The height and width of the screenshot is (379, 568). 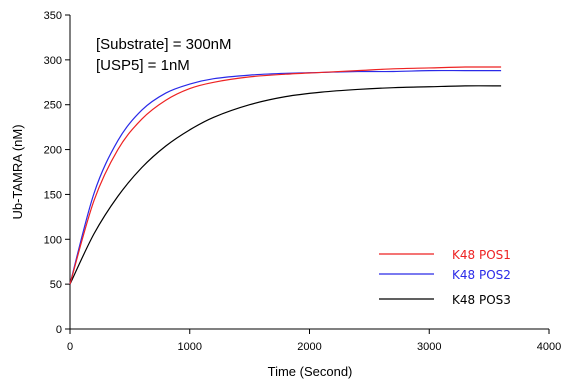 I want to click on legend-label-3: K48 POS3, so click(x=481, y=300).